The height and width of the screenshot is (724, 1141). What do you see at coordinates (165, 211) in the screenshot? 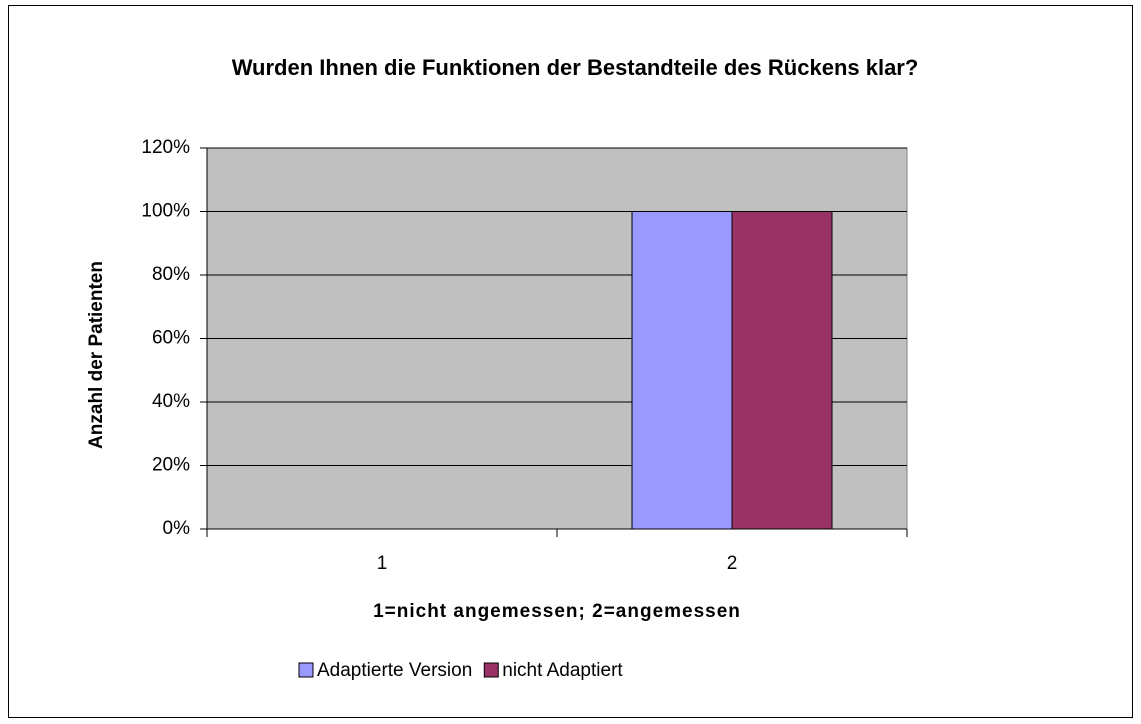
I see `y-tick-label: 100%` at bounding box center [165, 211].